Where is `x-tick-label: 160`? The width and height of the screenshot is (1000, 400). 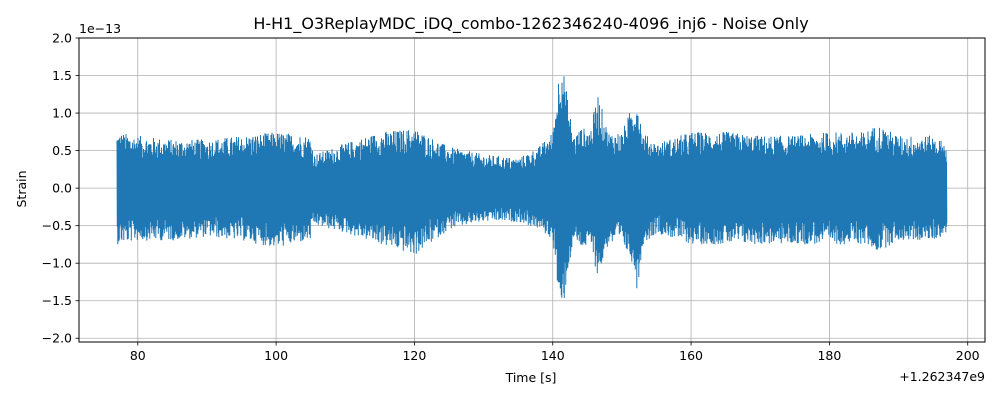 x-tick-label: 160 is located at coordinates (691, 355).